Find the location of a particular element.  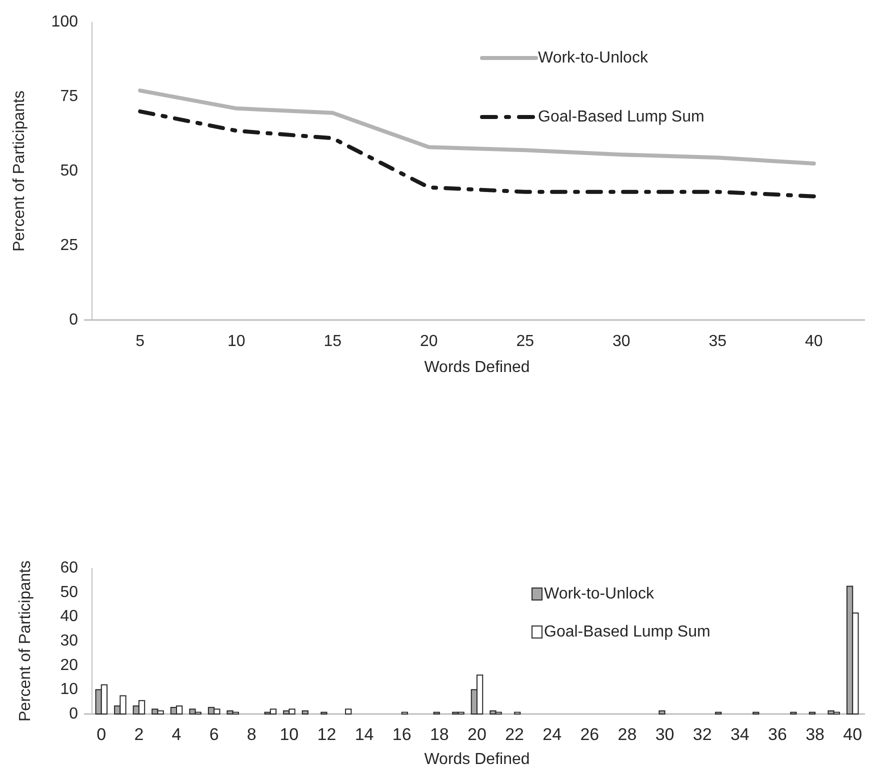

x-tick-label: 8 is located at coordinates (251, 734).